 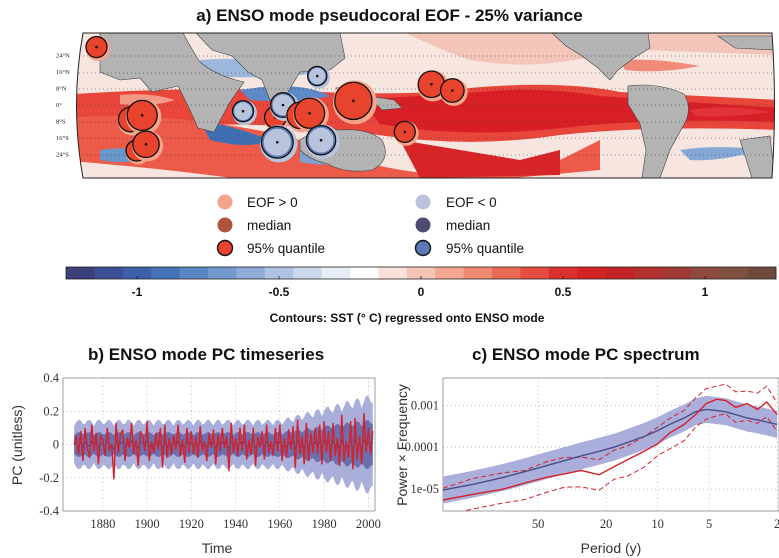 I want to click on legend-neg-swatch, so click(x=423, y=202).